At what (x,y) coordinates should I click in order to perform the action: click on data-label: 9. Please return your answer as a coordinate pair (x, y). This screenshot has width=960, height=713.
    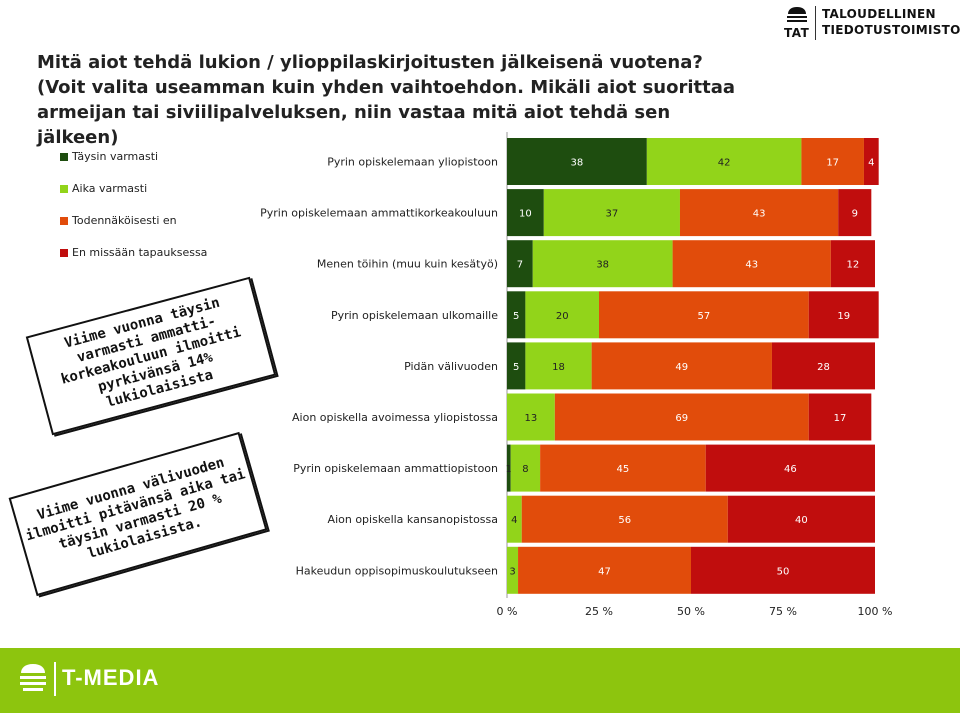
    Looking at the image, I should click on (855, 214).